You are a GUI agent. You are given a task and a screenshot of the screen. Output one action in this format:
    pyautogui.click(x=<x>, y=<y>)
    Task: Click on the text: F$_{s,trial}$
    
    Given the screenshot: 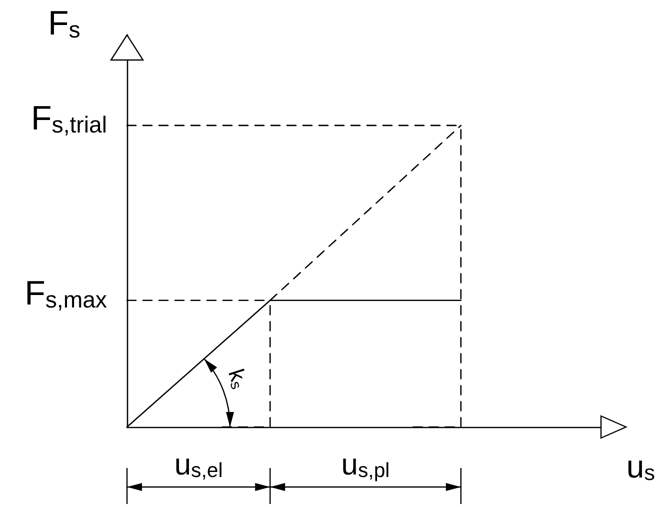 What is the action you would take?
    pyautogui.click(x=69, y=119)
    